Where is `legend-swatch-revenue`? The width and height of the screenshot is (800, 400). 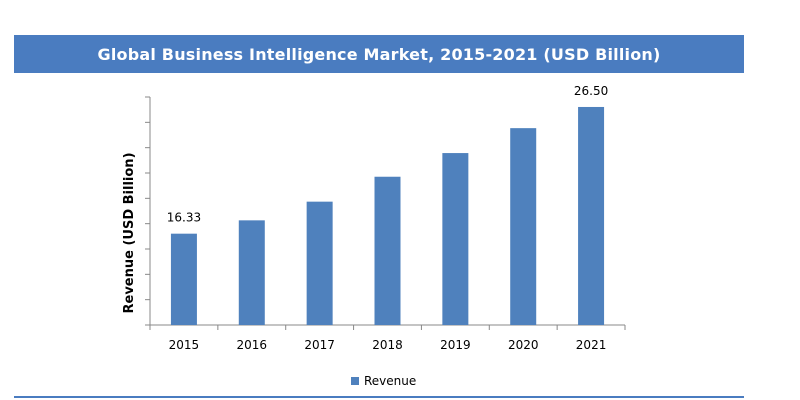
legend-swatch-revenue is located at coordinates (355, 381).